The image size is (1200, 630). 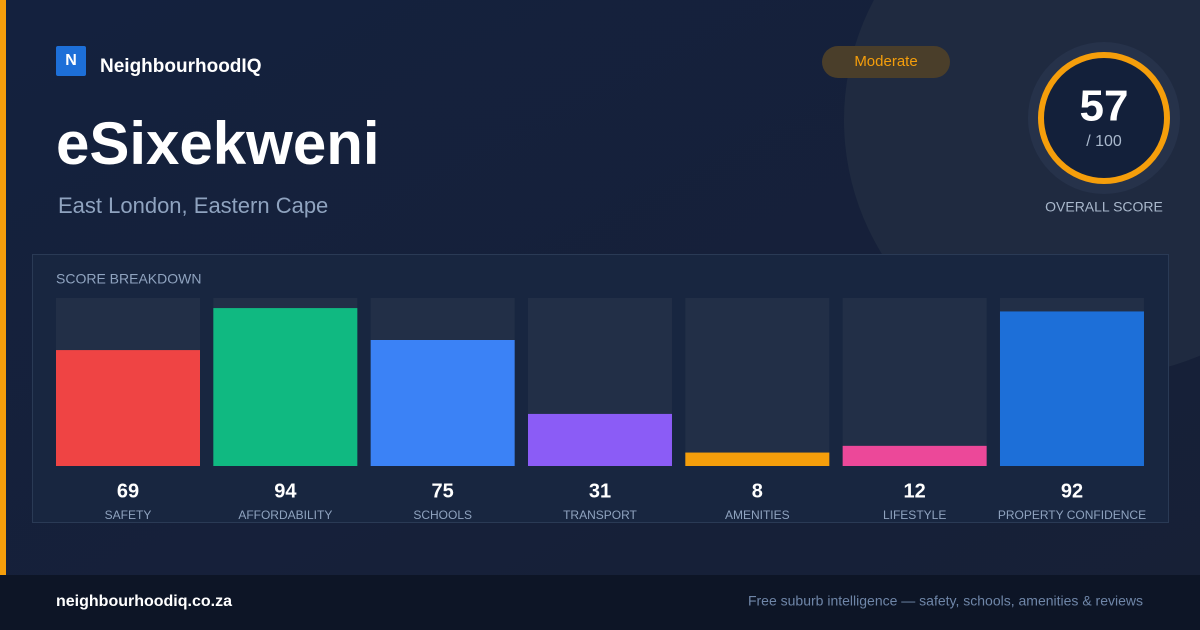 What do you see at coordinates (285, 515) in the screenshot?
I see `category-label: AFFORDABILITY` at bounding box center [285, 515].